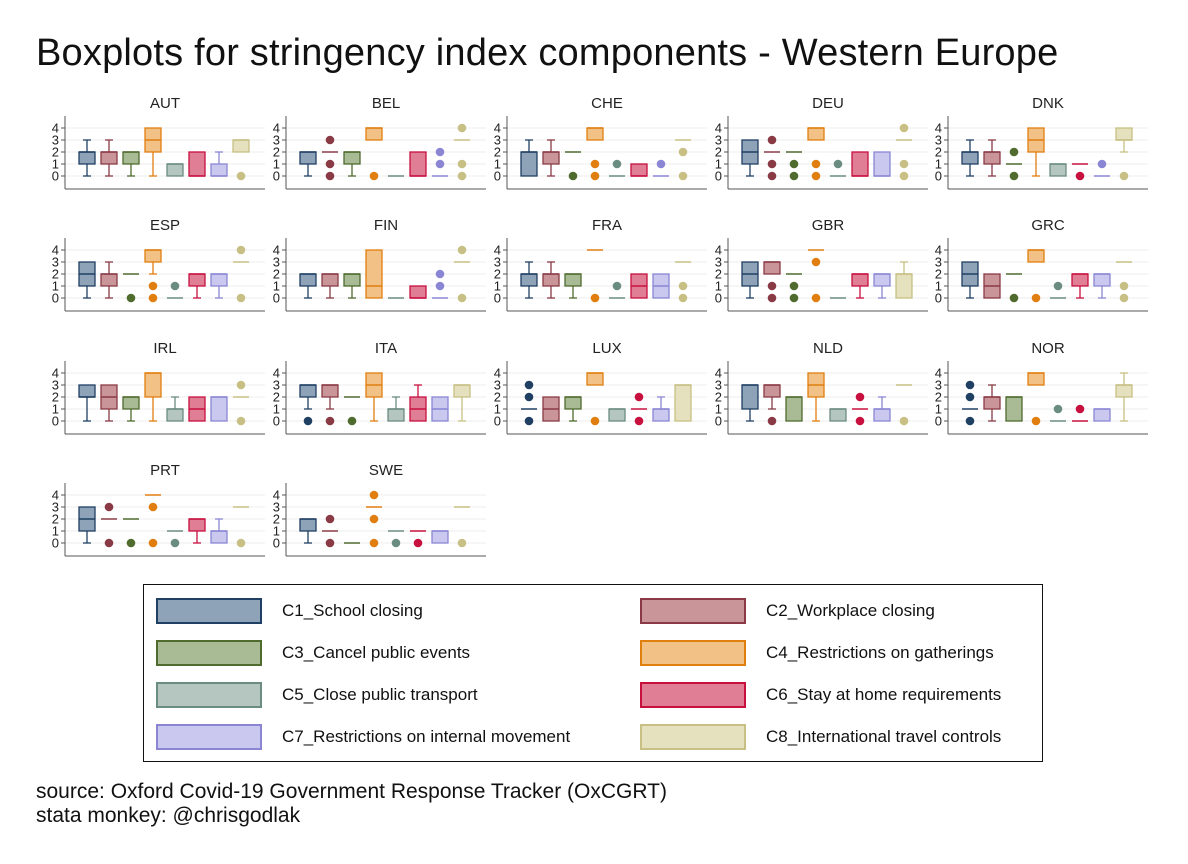 The width and height of the screenshot is (1188, 864). Describe the element at coordinates (55, 286) in the screenshot. I see `y-tick-label-esp-1: 1` at that location.